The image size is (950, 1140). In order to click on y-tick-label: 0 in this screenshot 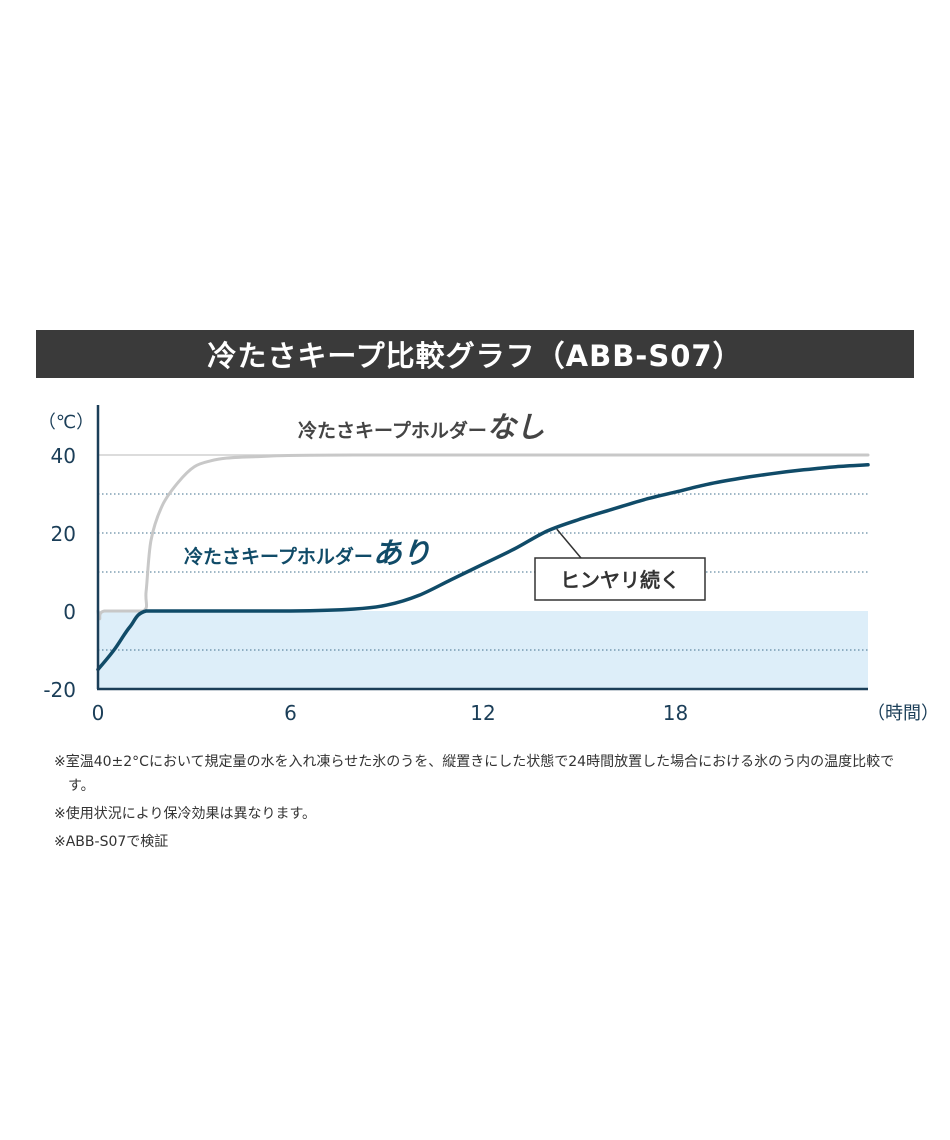, I will do `click(69, 612)`.